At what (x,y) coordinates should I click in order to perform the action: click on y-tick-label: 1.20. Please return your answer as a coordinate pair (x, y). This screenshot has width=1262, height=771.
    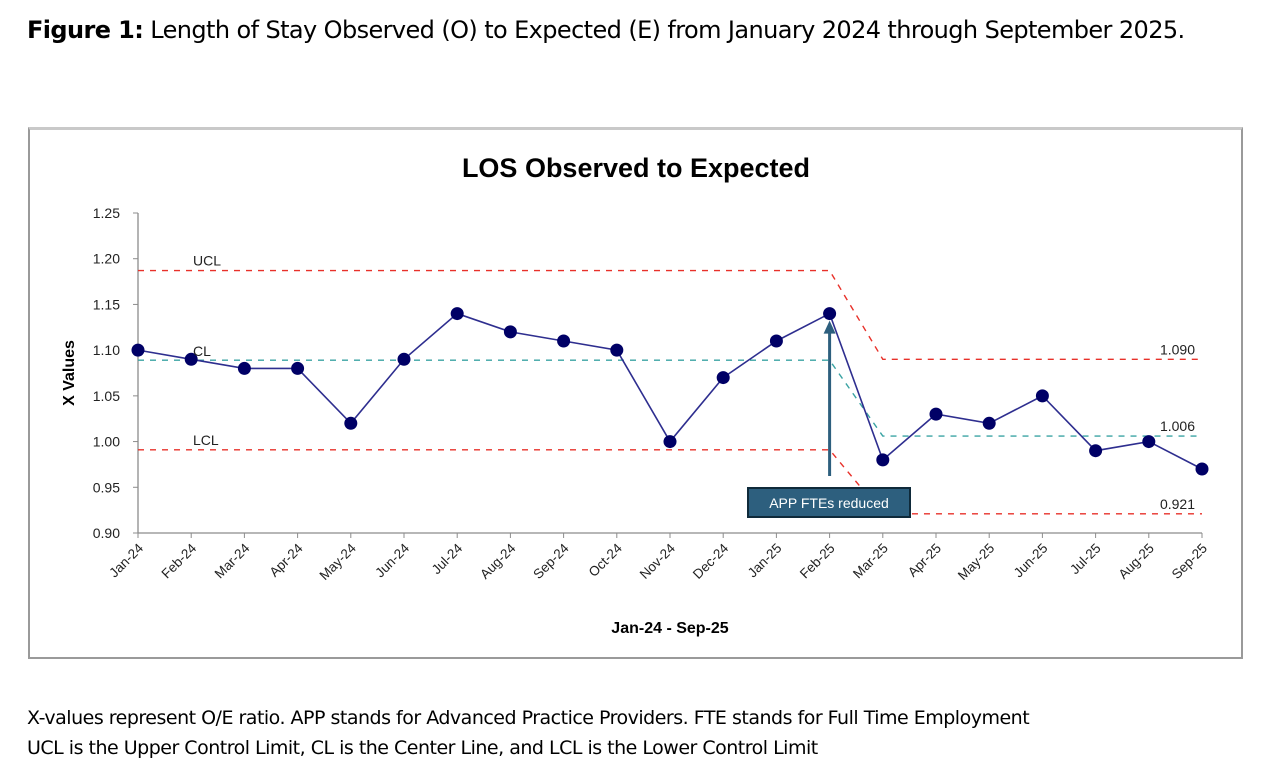
    Looking at the image, I should click on (106, 259).